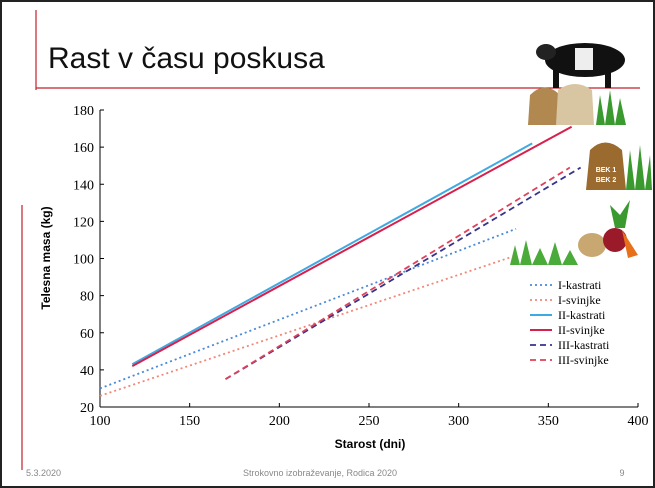 The width and height of the screenshot is (655, 488). What do you see at coordinates (83, 148) in the screenshot?
I see `y-tick-label: 160` at bounding box center [83, 148].